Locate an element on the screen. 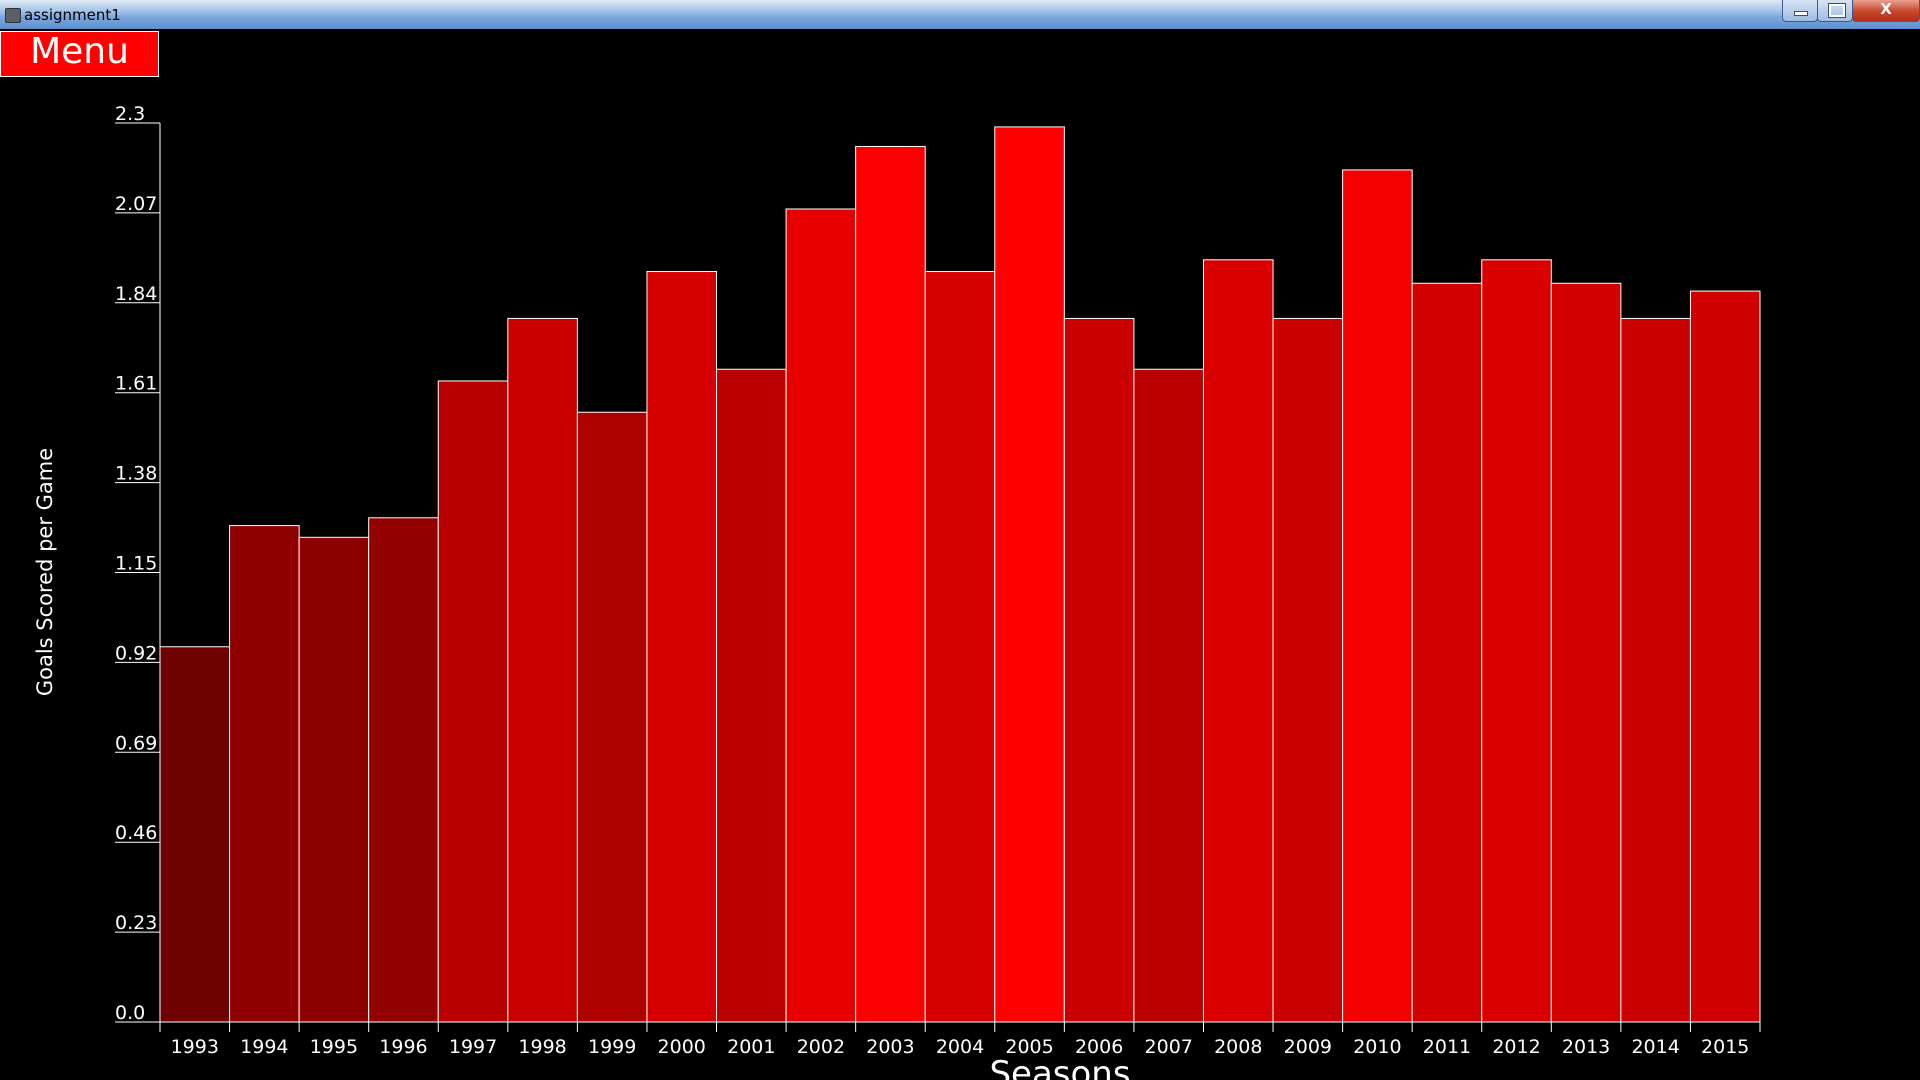 This screenshot has width=1920, height=1080. y-axis-title: Goals Scored per Game is located at coordinates (45, 572).